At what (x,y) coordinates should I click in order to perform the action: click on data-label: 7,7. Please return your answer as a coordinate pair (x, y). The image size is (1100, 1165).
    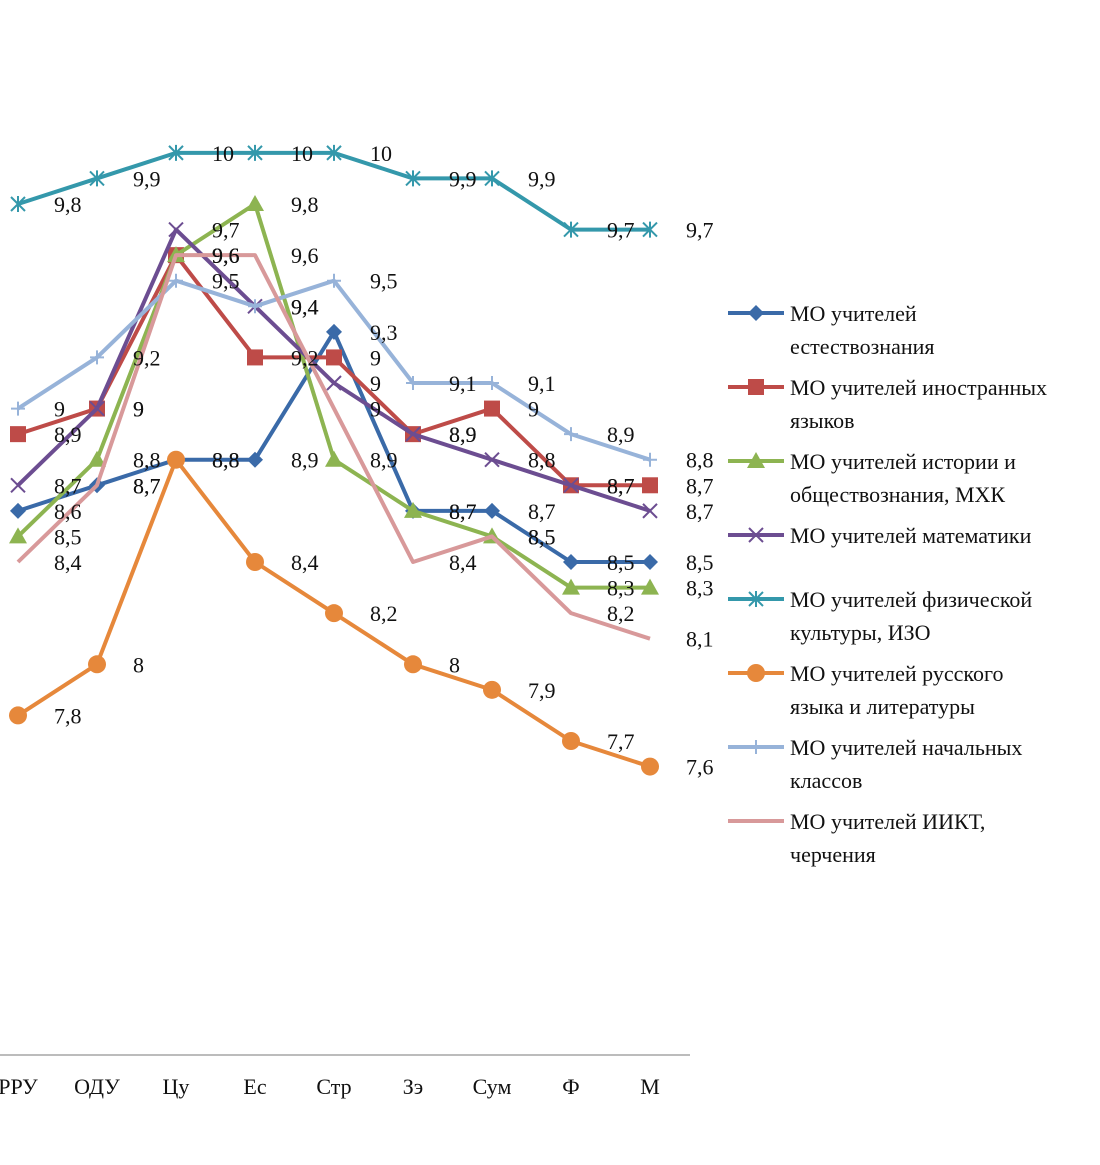
    Looking at the image, I should click on (621, 741).